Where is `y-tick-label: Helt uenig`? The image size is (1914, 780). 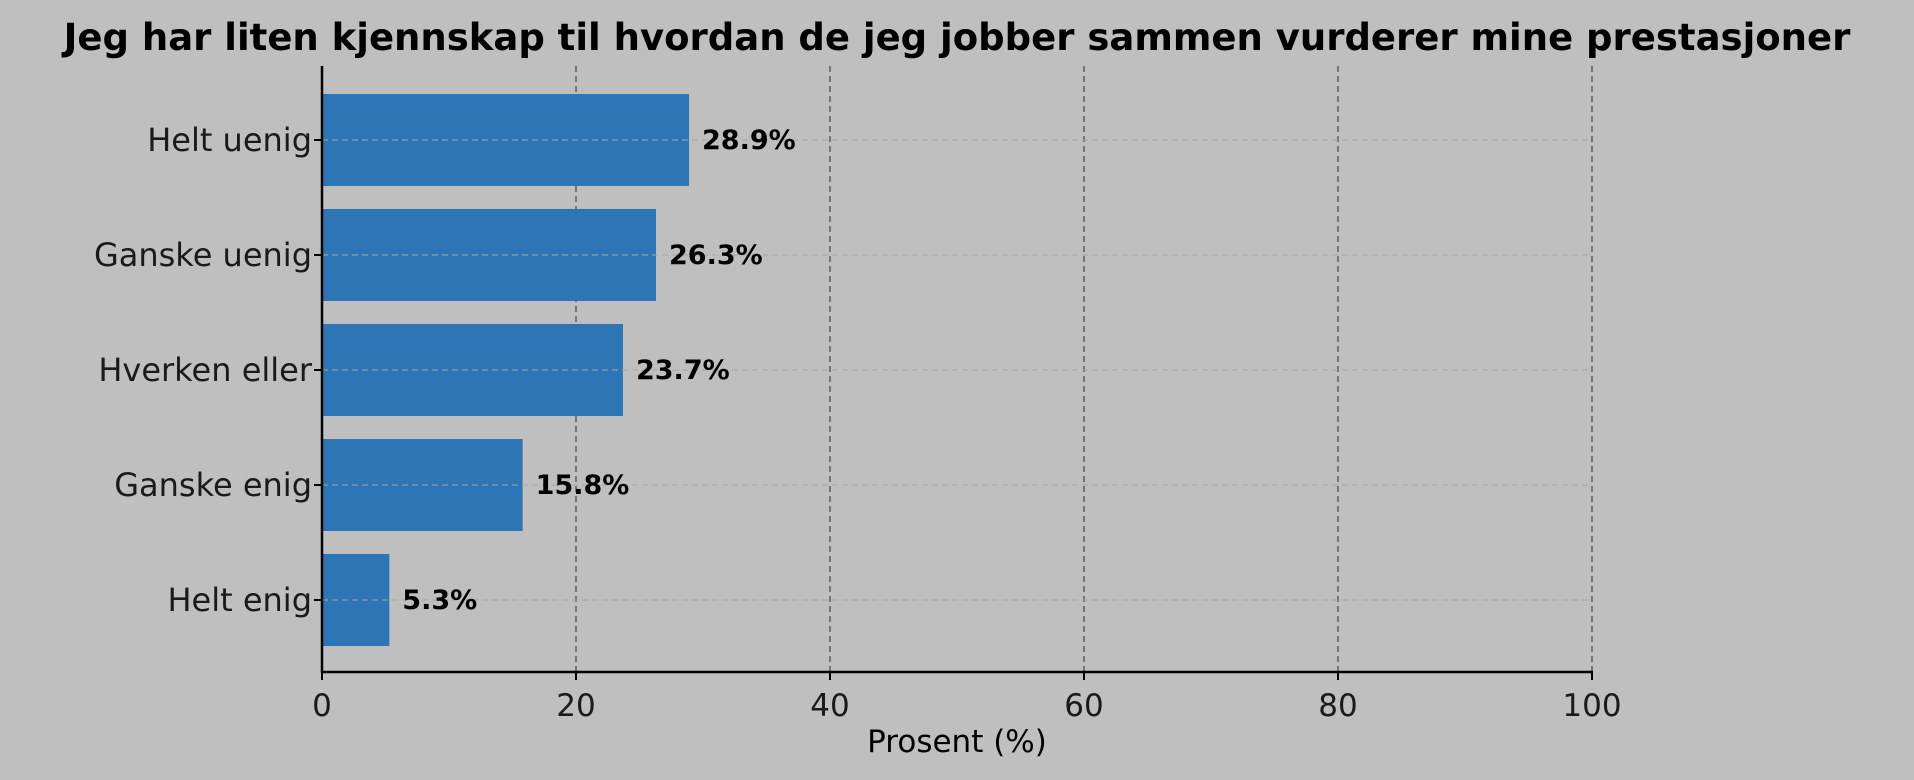
y-tick-label: Helt uenig is located at coordinates (229, 140).